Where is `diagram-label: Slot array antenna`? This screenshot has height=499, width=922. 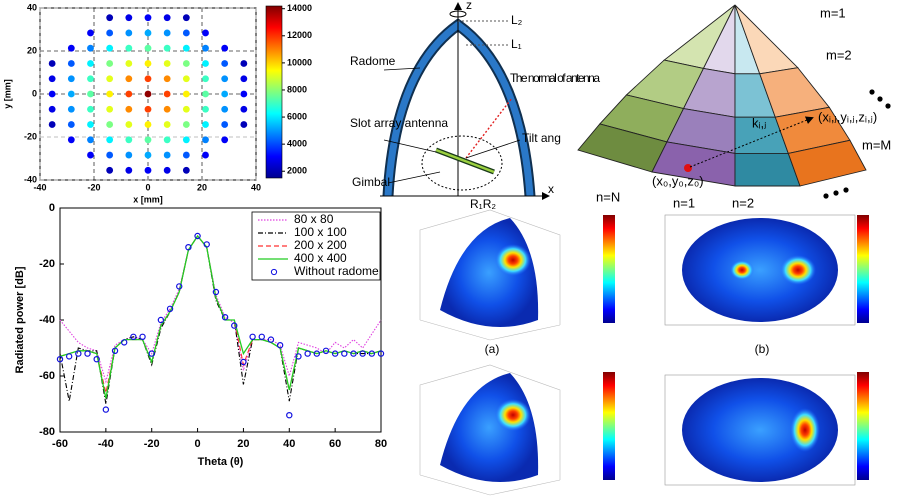
diagram-label: Slot array antenna is located at coordinates (399, 123).